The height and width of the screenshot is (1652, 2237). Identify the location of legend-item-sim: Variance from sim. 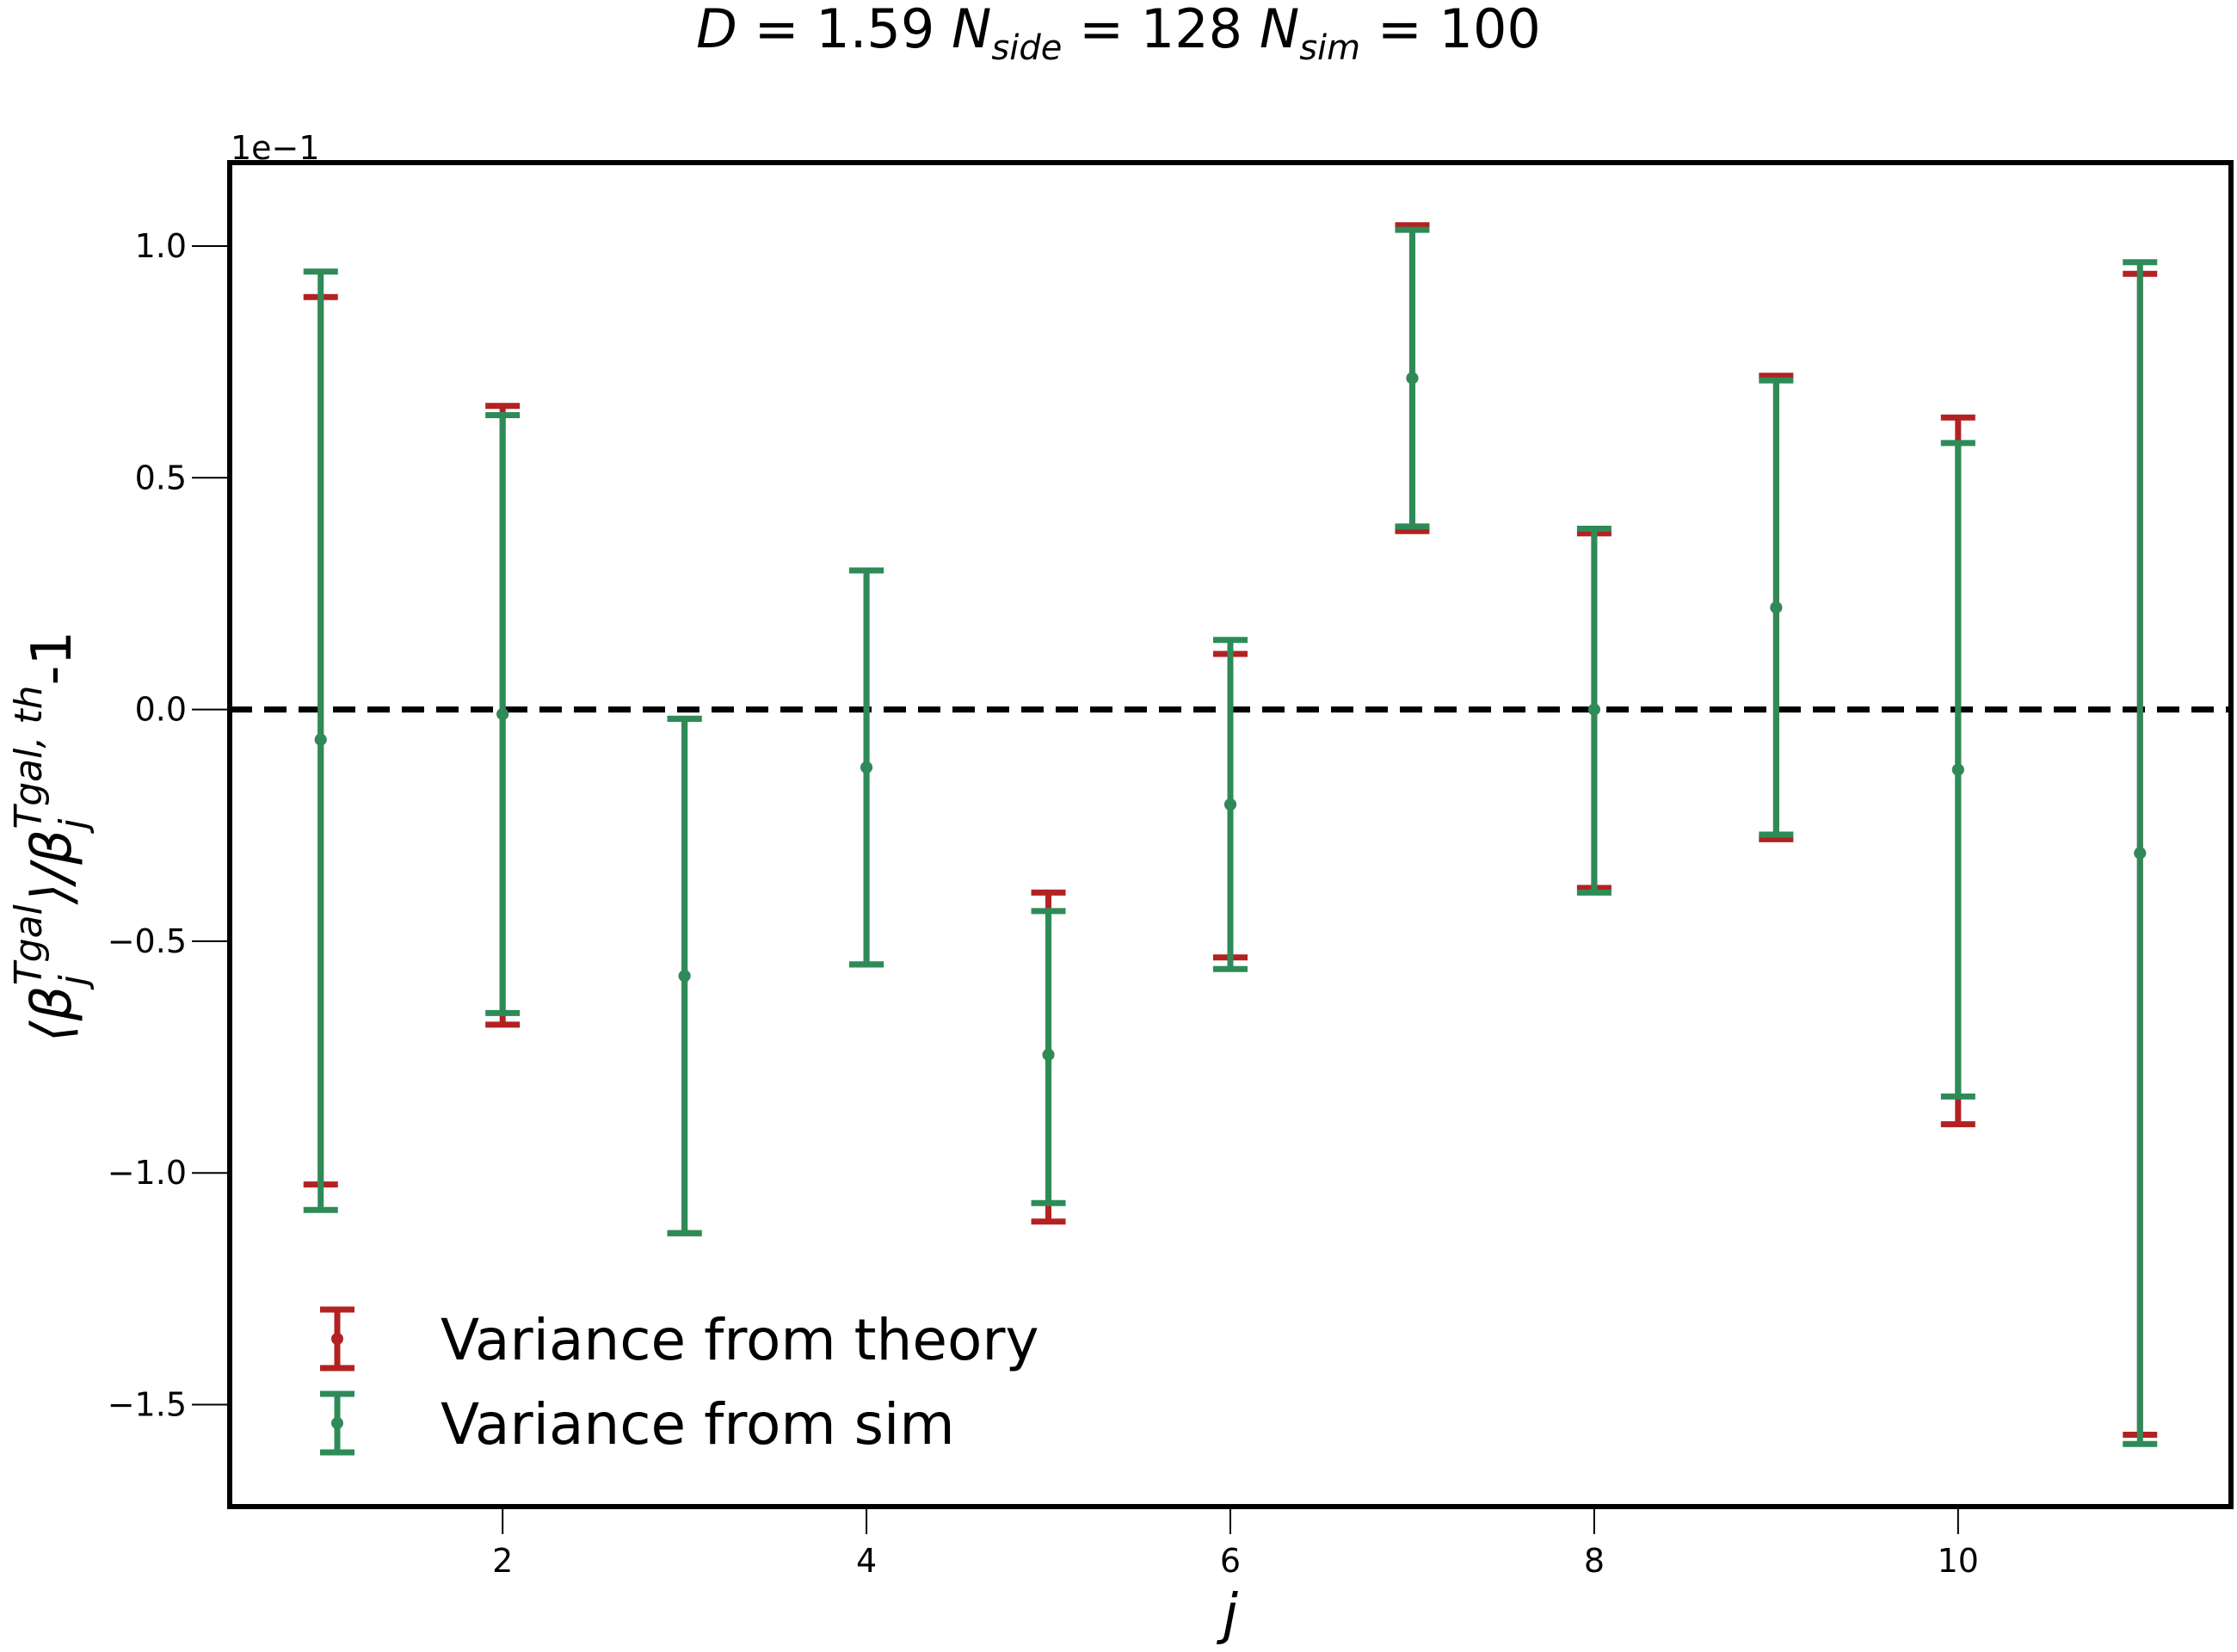
(637, 1424).